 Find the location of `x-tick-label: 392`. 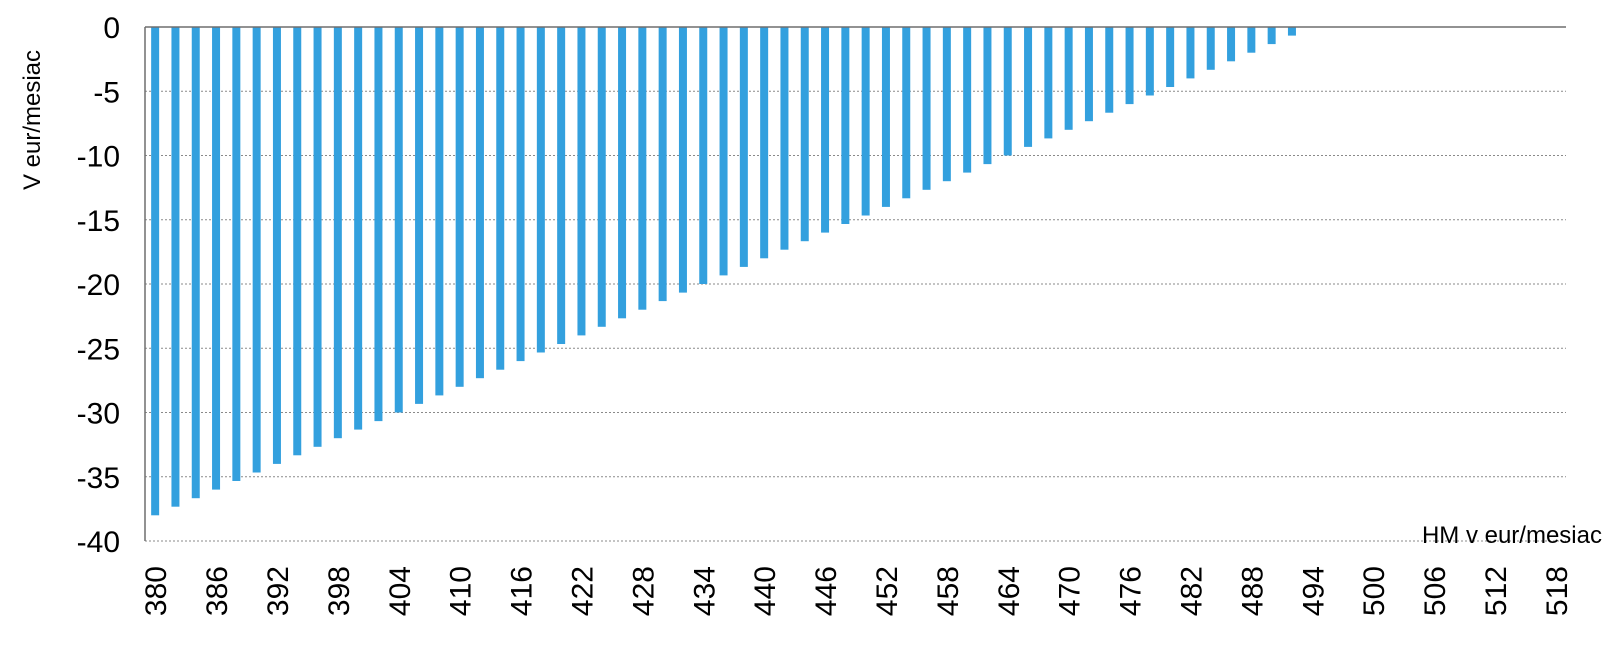

x-tick-label: 392 is located at coordinates (278, 591).